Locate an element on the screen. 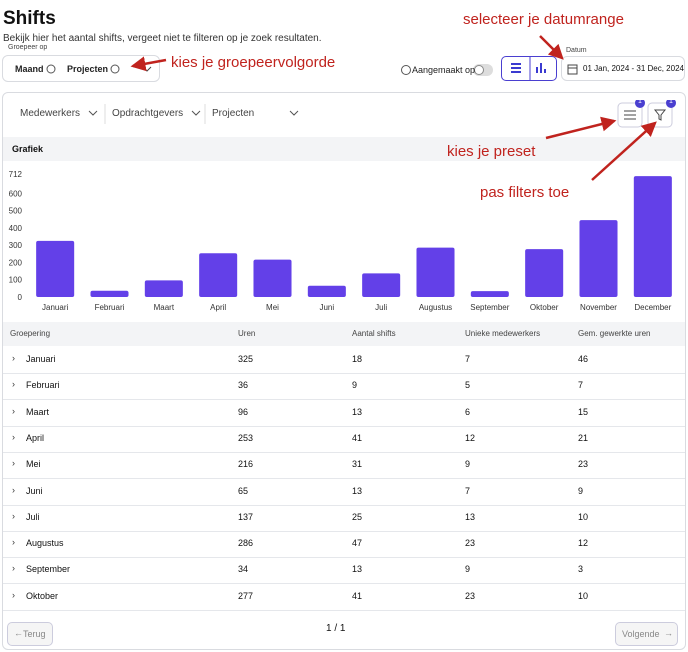 Image resolution: width=688 pixels, height=652 pixels. table-cell: 6 is located at coordinates (468, 411).